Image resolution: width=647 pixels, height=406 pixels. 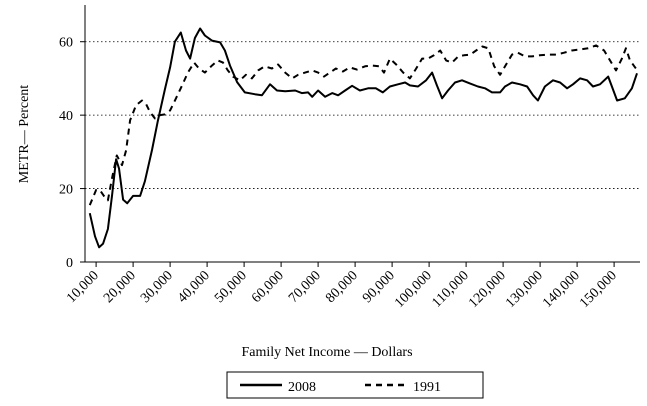 What do you see at coordinates (598, 289) in the screenshot?
I see `x-tick-label: 150,000` at bounding box center [598, 289].